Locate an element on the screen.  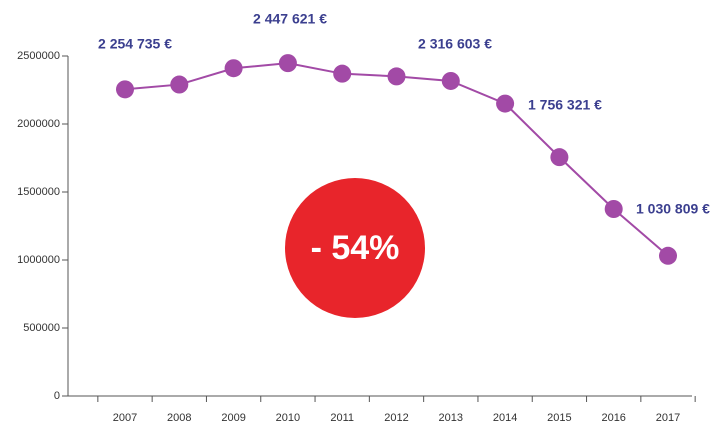
annotation-circle is located at coordinates (355, 248).